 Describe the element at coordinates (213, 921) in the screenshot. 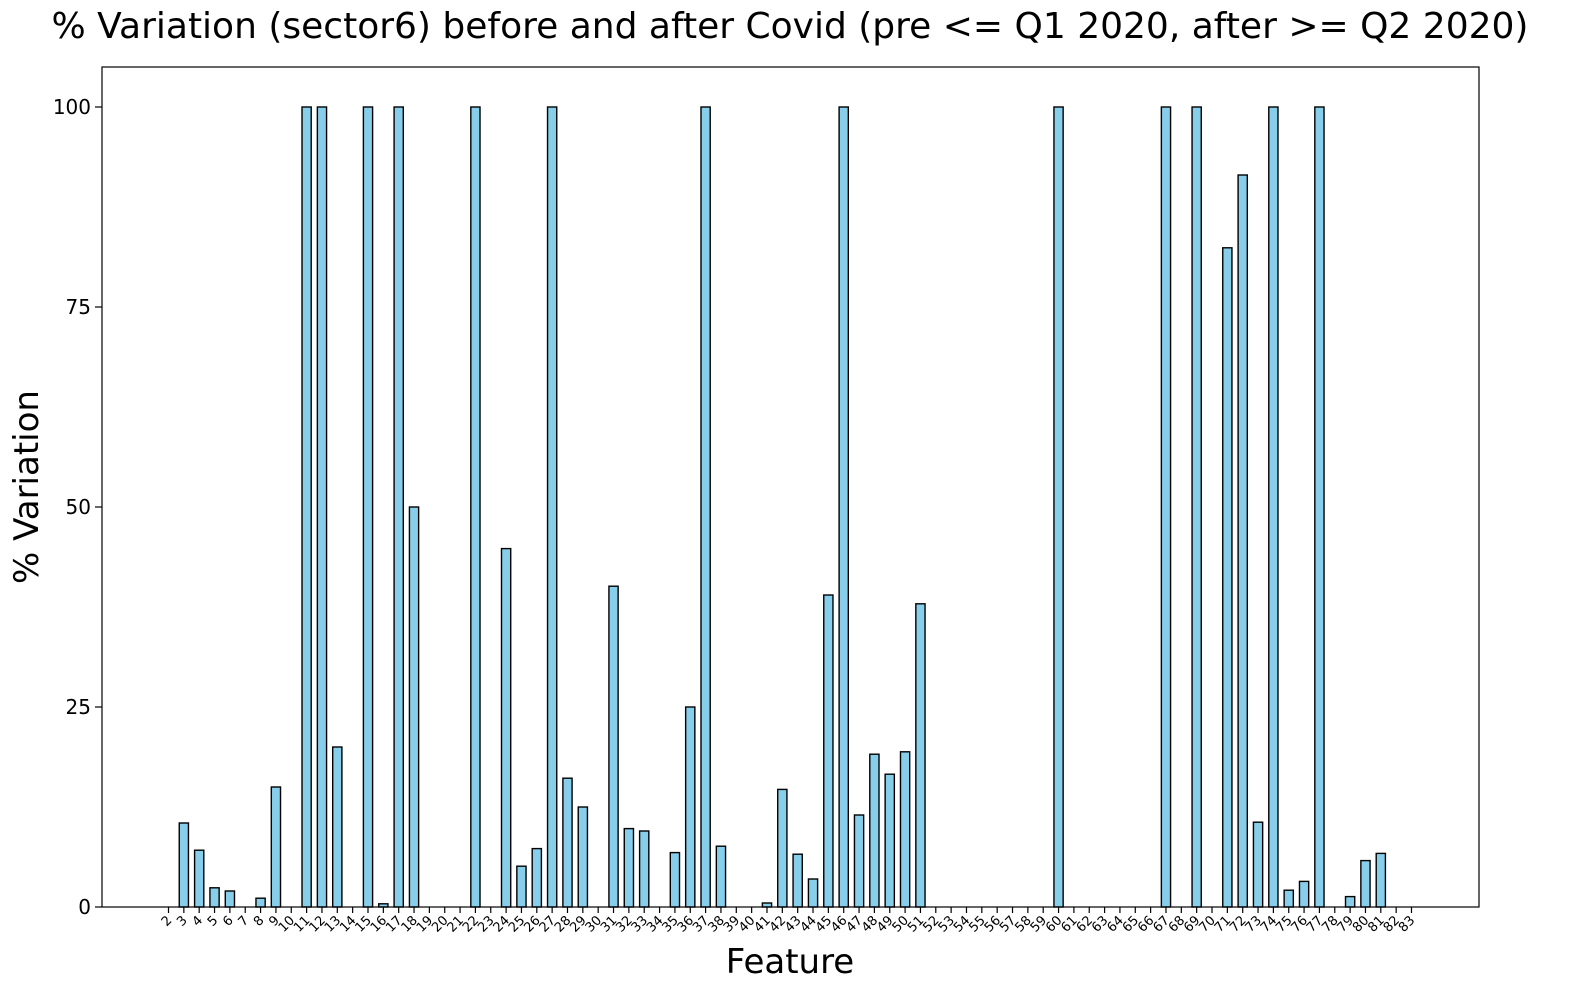

I see `x-tick-label-5: 5` at that location.